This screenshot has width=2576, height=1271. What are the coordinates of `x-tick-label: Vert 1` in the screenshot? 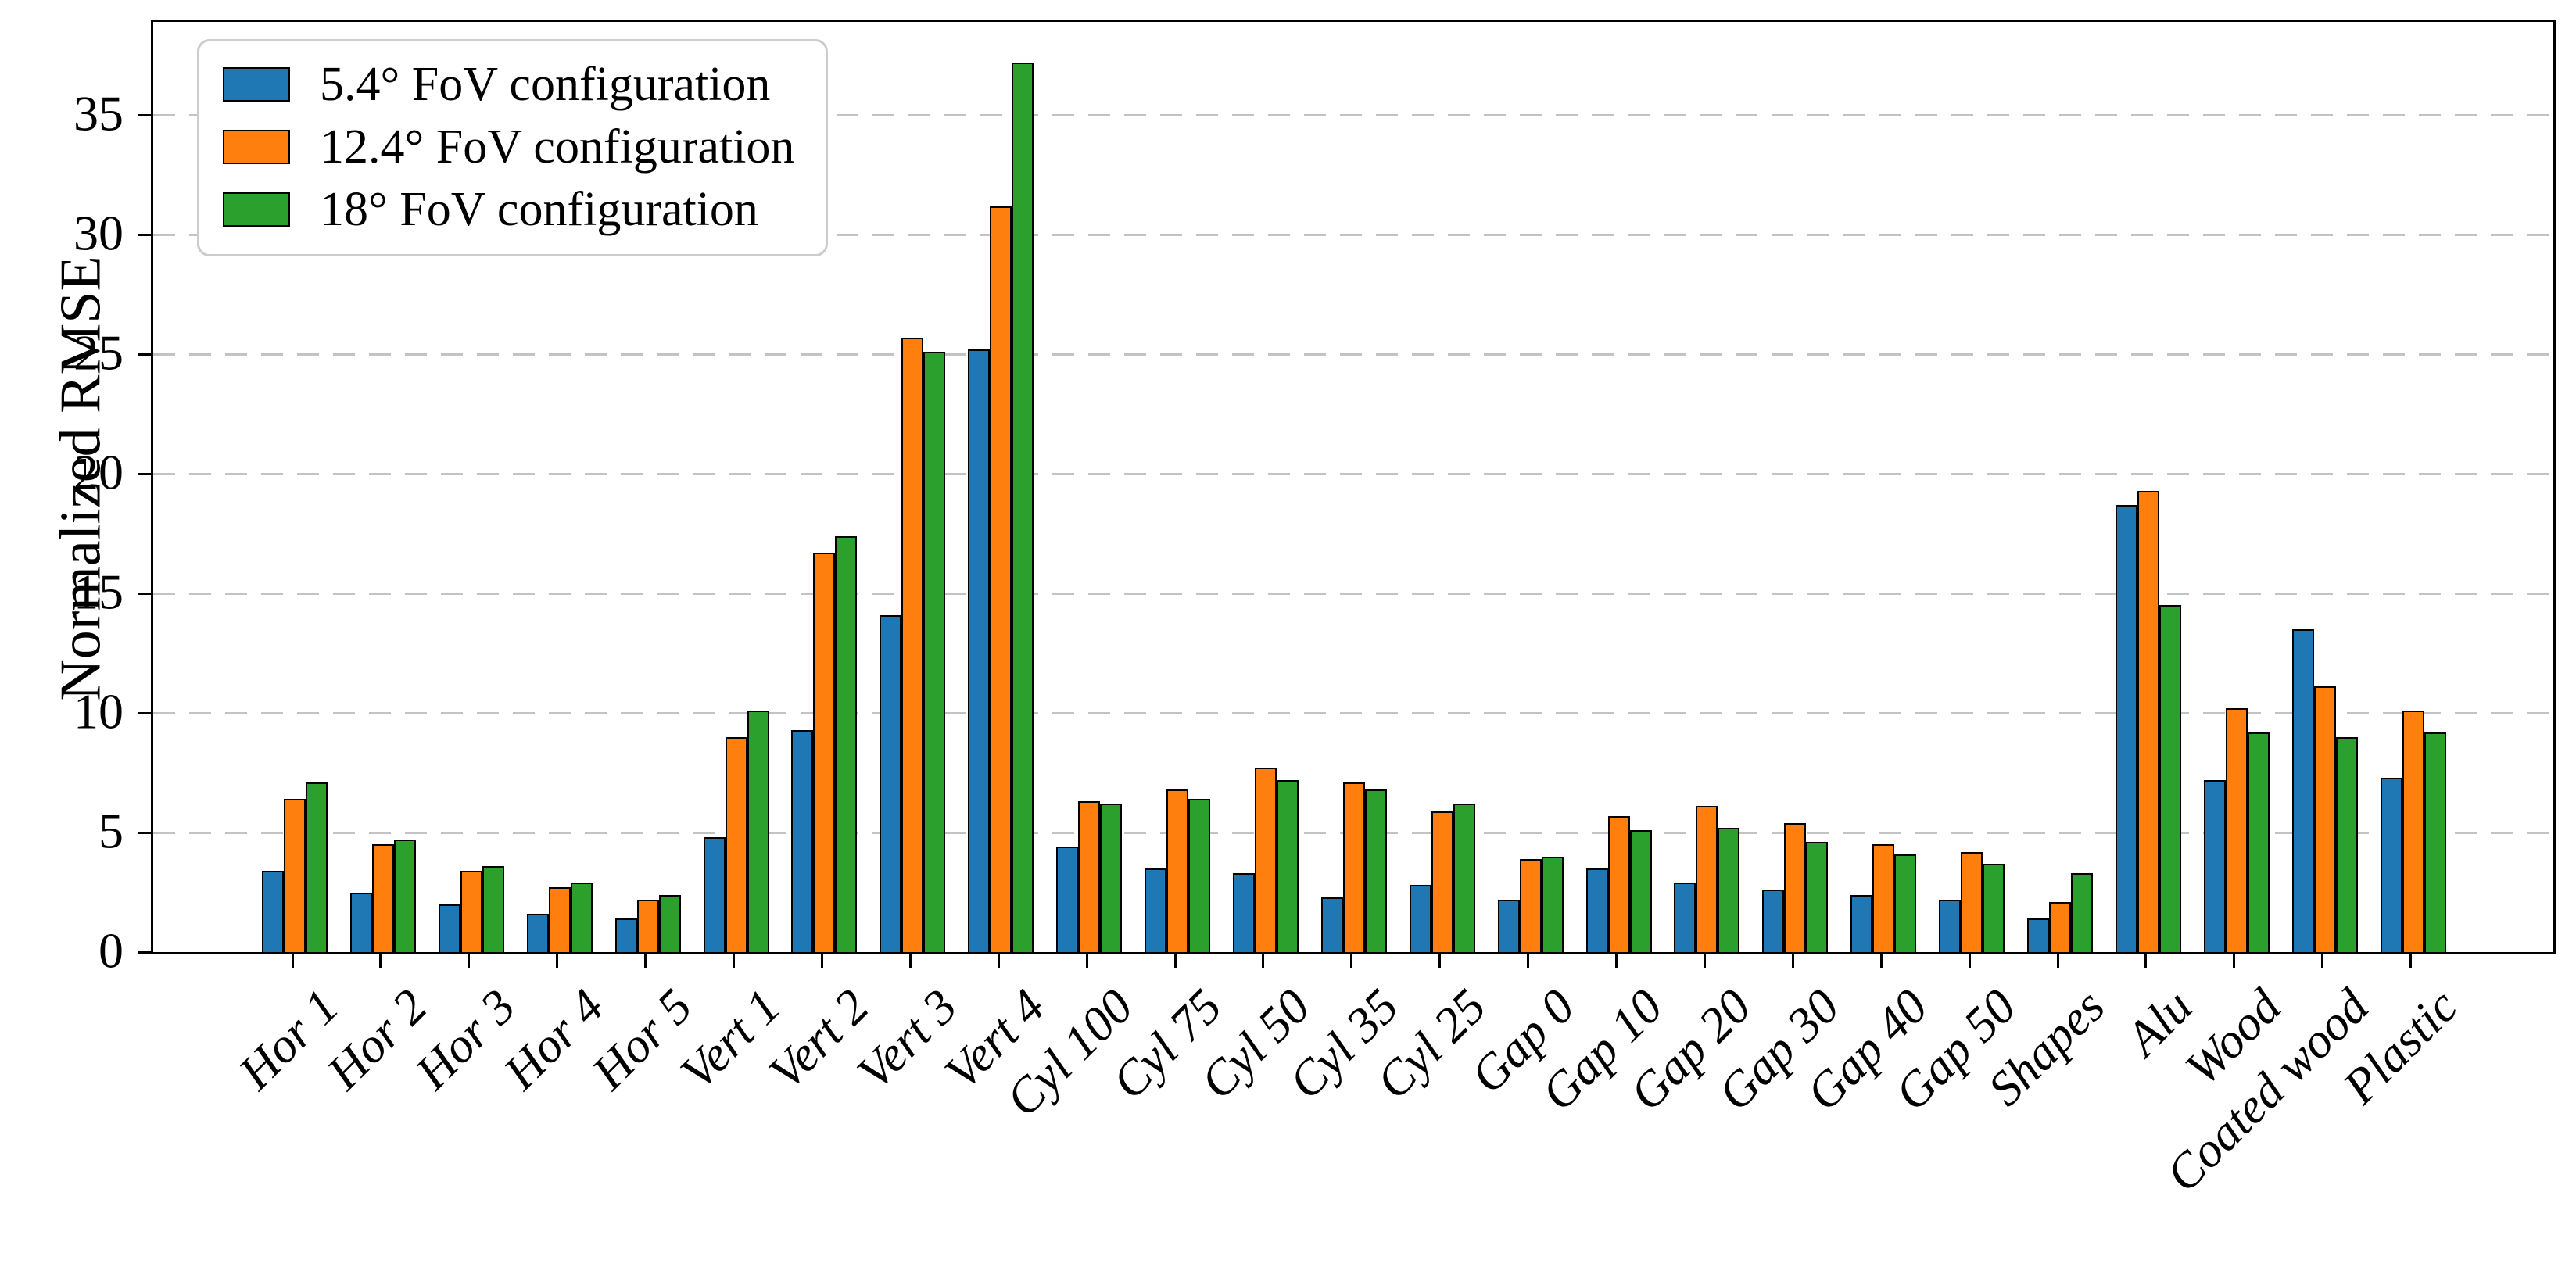 It's located at (730, 1039).